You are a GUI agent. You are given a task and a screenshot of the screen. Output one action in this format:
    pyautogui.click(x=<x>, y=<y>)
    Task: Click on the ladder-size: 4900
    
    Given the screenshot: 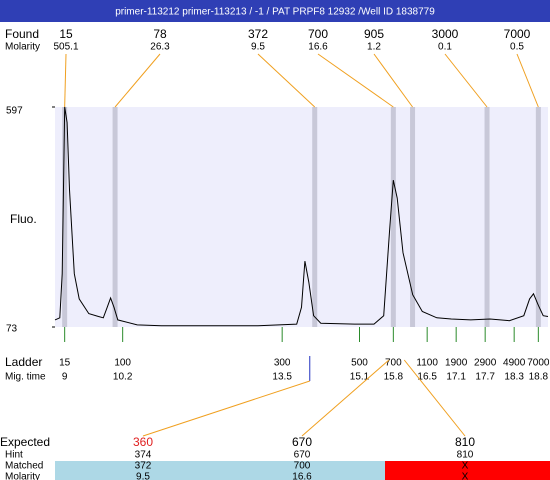 What is the action you would take?
    pyautogui.click(x=514, y=363)
    